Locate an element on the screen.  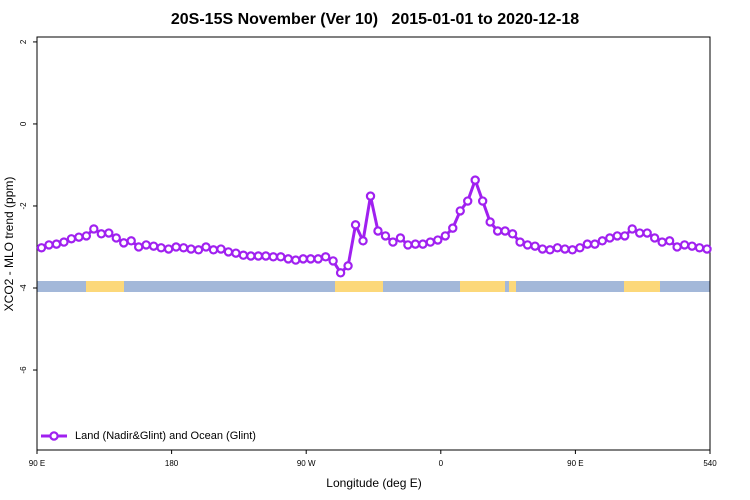
y-axis-label: XCO2 - MLO trend (ppm) is located at coordinates (9, 244).